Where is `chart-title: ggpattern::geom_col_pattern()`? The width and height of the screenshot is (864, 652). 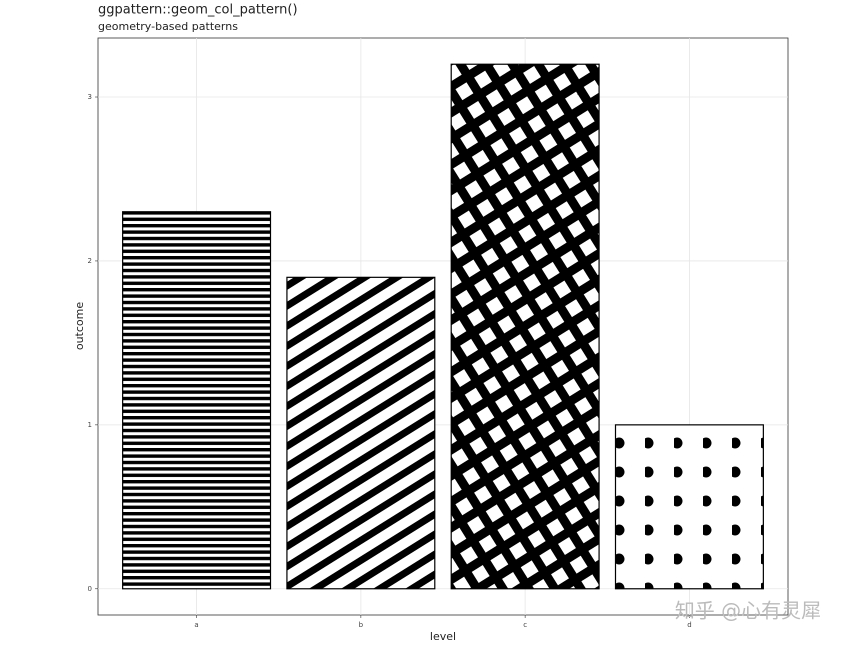
chart-title: ggpattern::geom_col_pattern() is located at coordinates (198, 10).